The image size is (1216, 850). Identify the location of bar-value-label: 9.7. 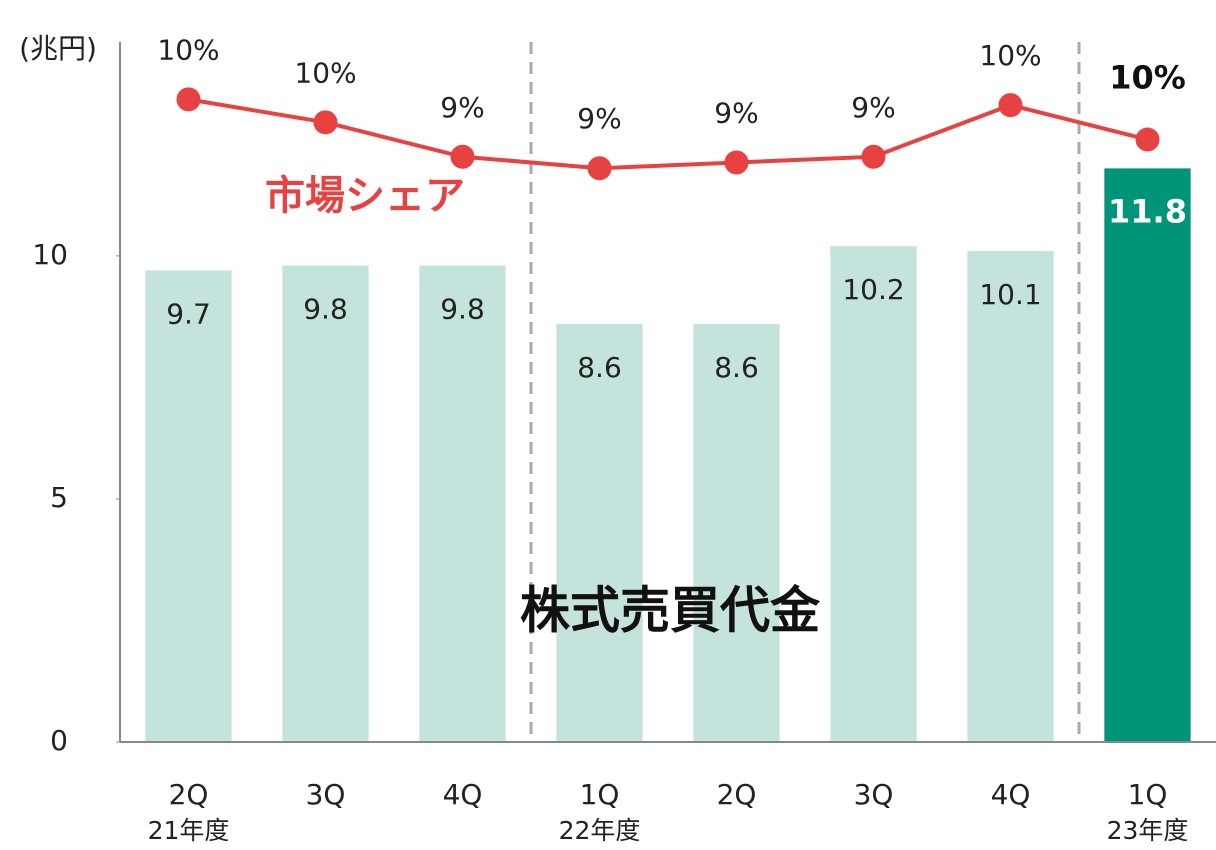
(188, 313).